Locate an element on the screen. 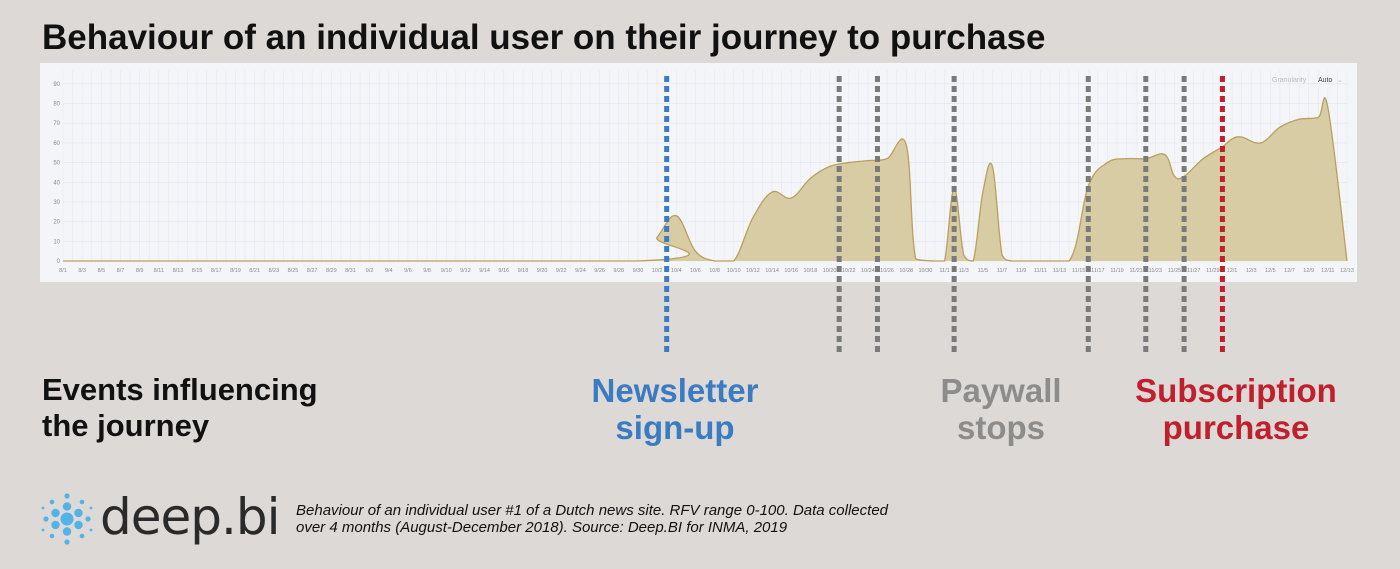 Image resolution: width=1400 pixels, height=569 pixels. x-tick-label: 8/29 is located at coordinates (331, 271).